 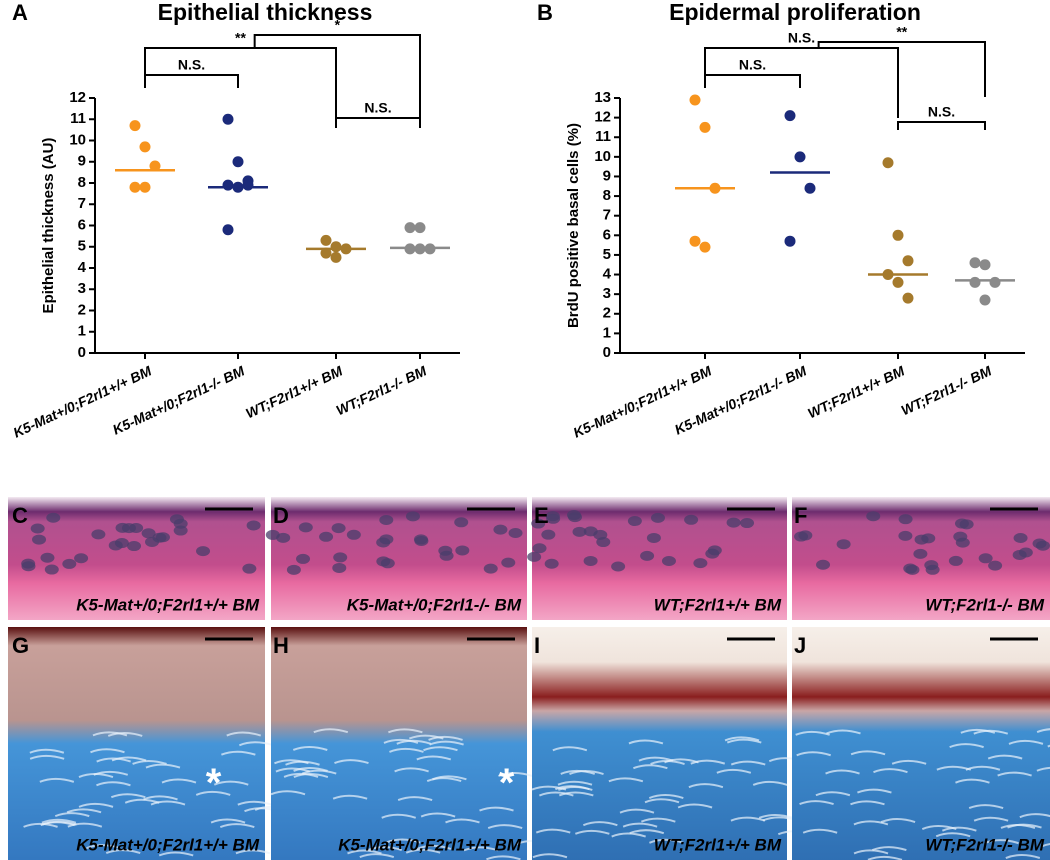 What do you see at coordinates (801, 38) in the screenshot?
I see `significance-label: N.S.` at bounding box center [801, 38].